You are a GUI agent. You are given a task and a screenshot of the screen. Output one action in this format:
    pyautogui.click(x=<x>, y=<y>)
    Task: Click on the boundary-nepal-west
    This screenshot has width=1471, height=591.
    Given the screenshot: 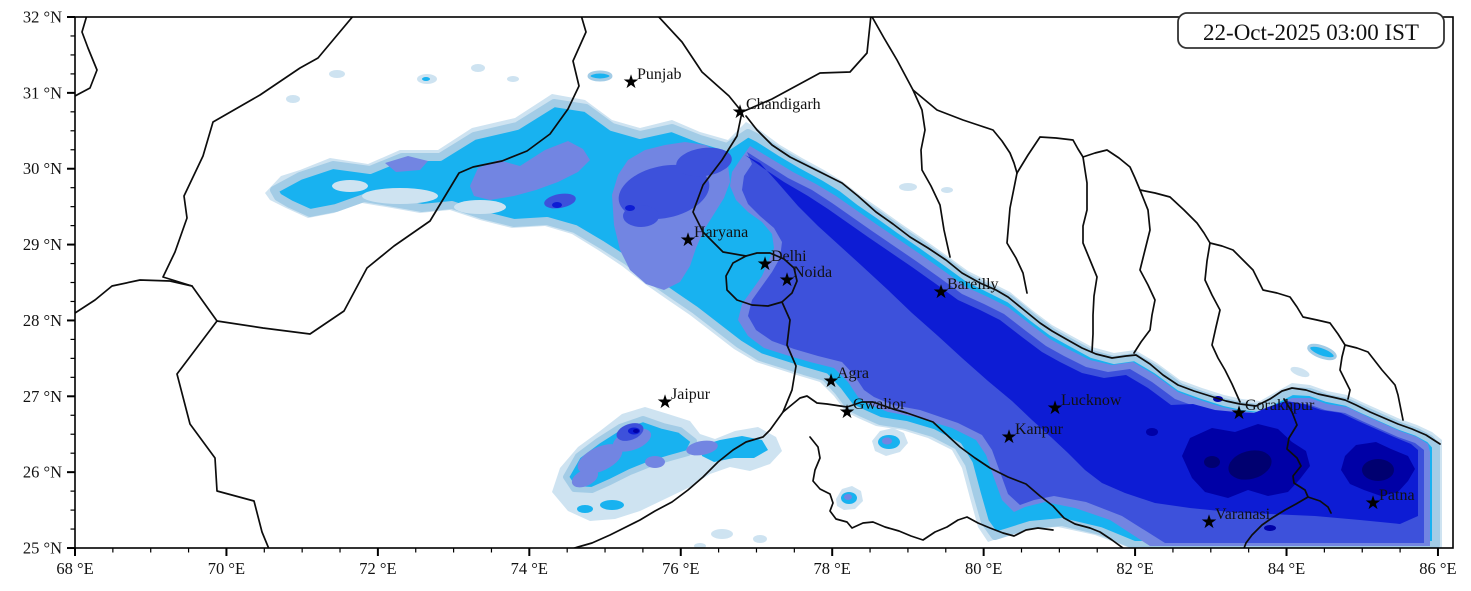 What is the action you would take?
    pyautogui.click(x=1017, y=233)
    